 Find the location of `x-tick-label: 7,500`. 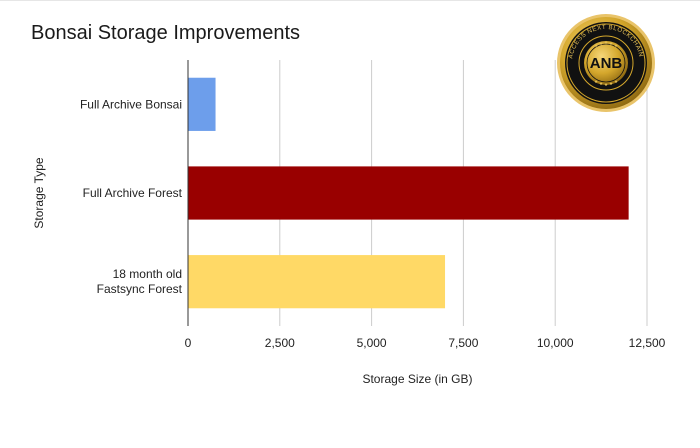

x-tick-label: 7,500 is located at coordinates (463, 343).